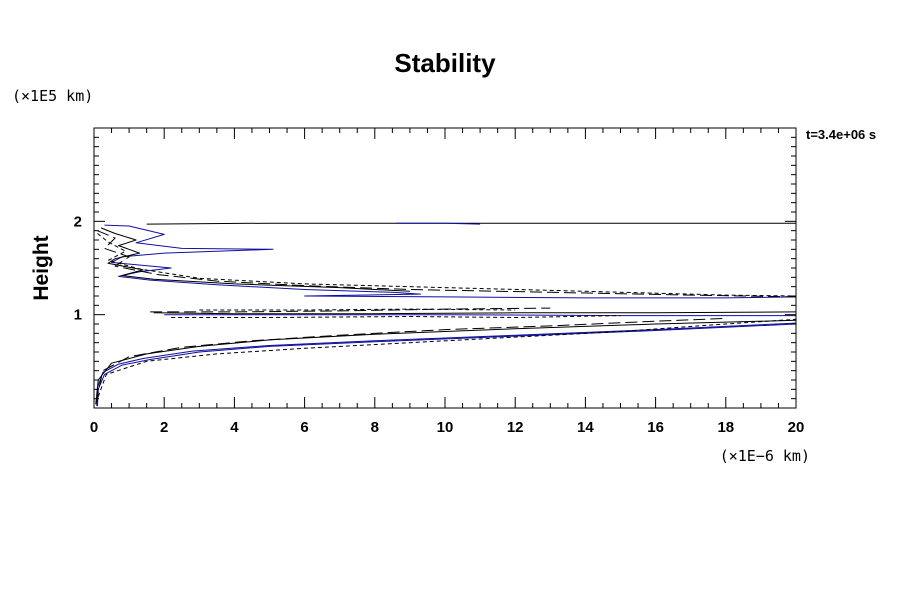 The image size is (900, 600). What do you see at coordinates (445, 63) in the screenshot?
I see `chart-title: Stability` at bounding box center [445, 63].